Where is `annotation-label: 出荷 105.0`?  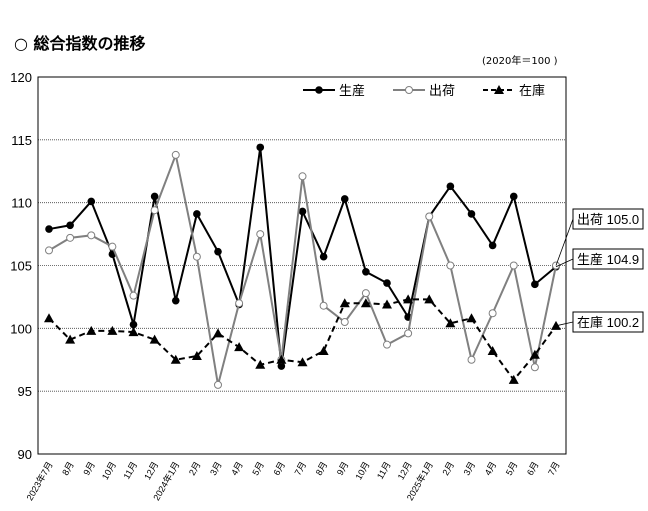 annotation-label: 出荷 105.0 is located at coordinates (608, 219).